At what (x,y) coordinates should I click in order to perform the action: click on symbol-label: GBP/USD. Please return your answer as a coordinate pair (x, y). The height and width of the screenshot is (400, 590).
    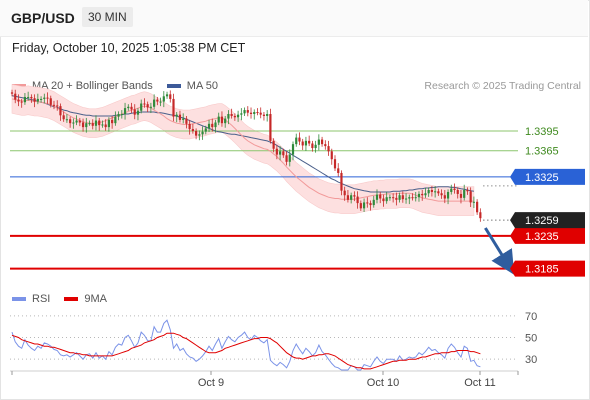
    Looking at the image, I should click on (43, 18).